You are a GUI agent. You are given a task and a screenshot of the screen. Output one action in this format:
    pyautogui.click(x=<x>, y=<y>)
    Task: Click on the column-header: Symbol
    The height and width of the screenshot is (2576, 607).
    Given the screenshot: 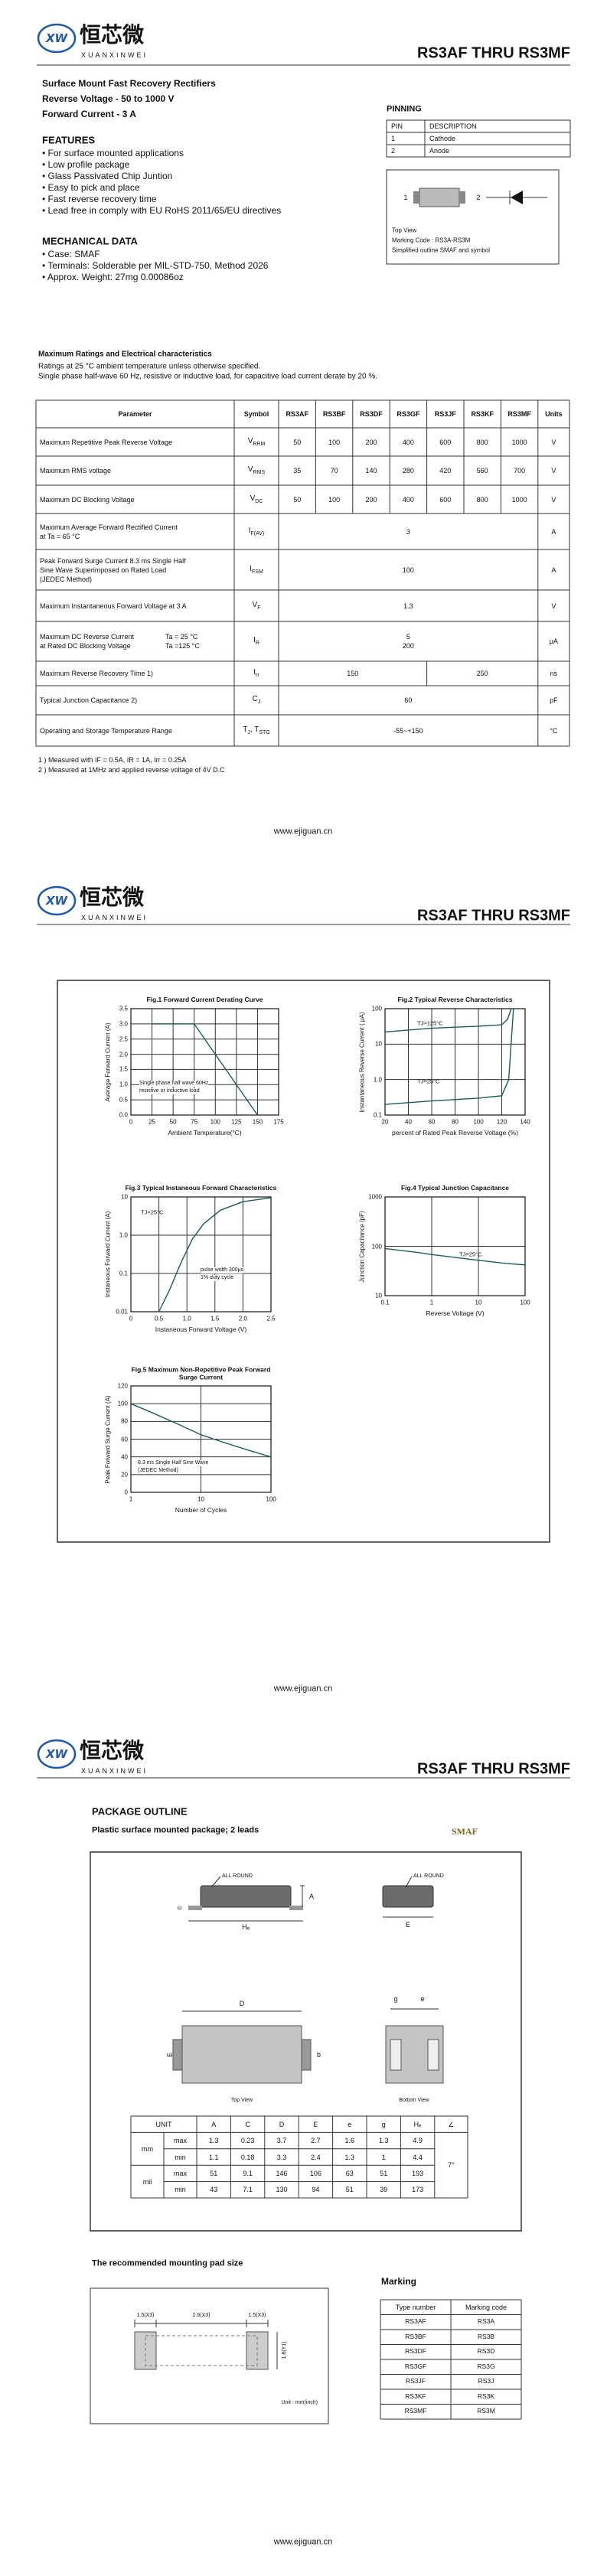 What is the action you would take?
    pyautogui.click(x=256, y=413)
    